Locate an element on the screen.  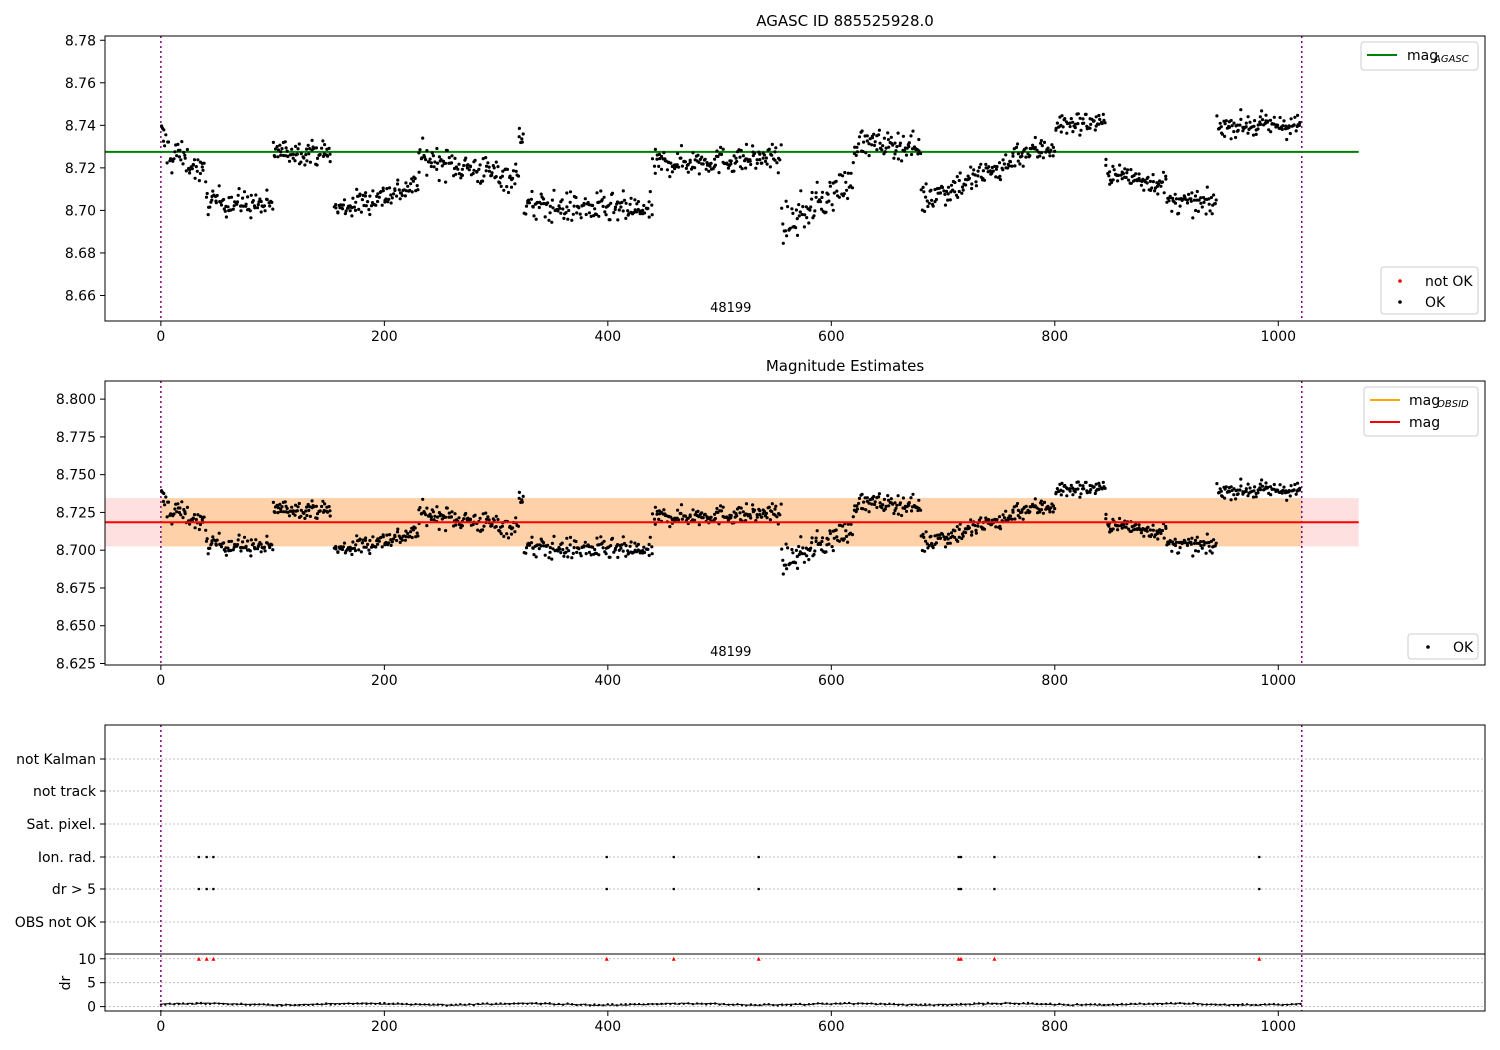
x-tick-label: 800 is located at coordinates (1054, 1027).